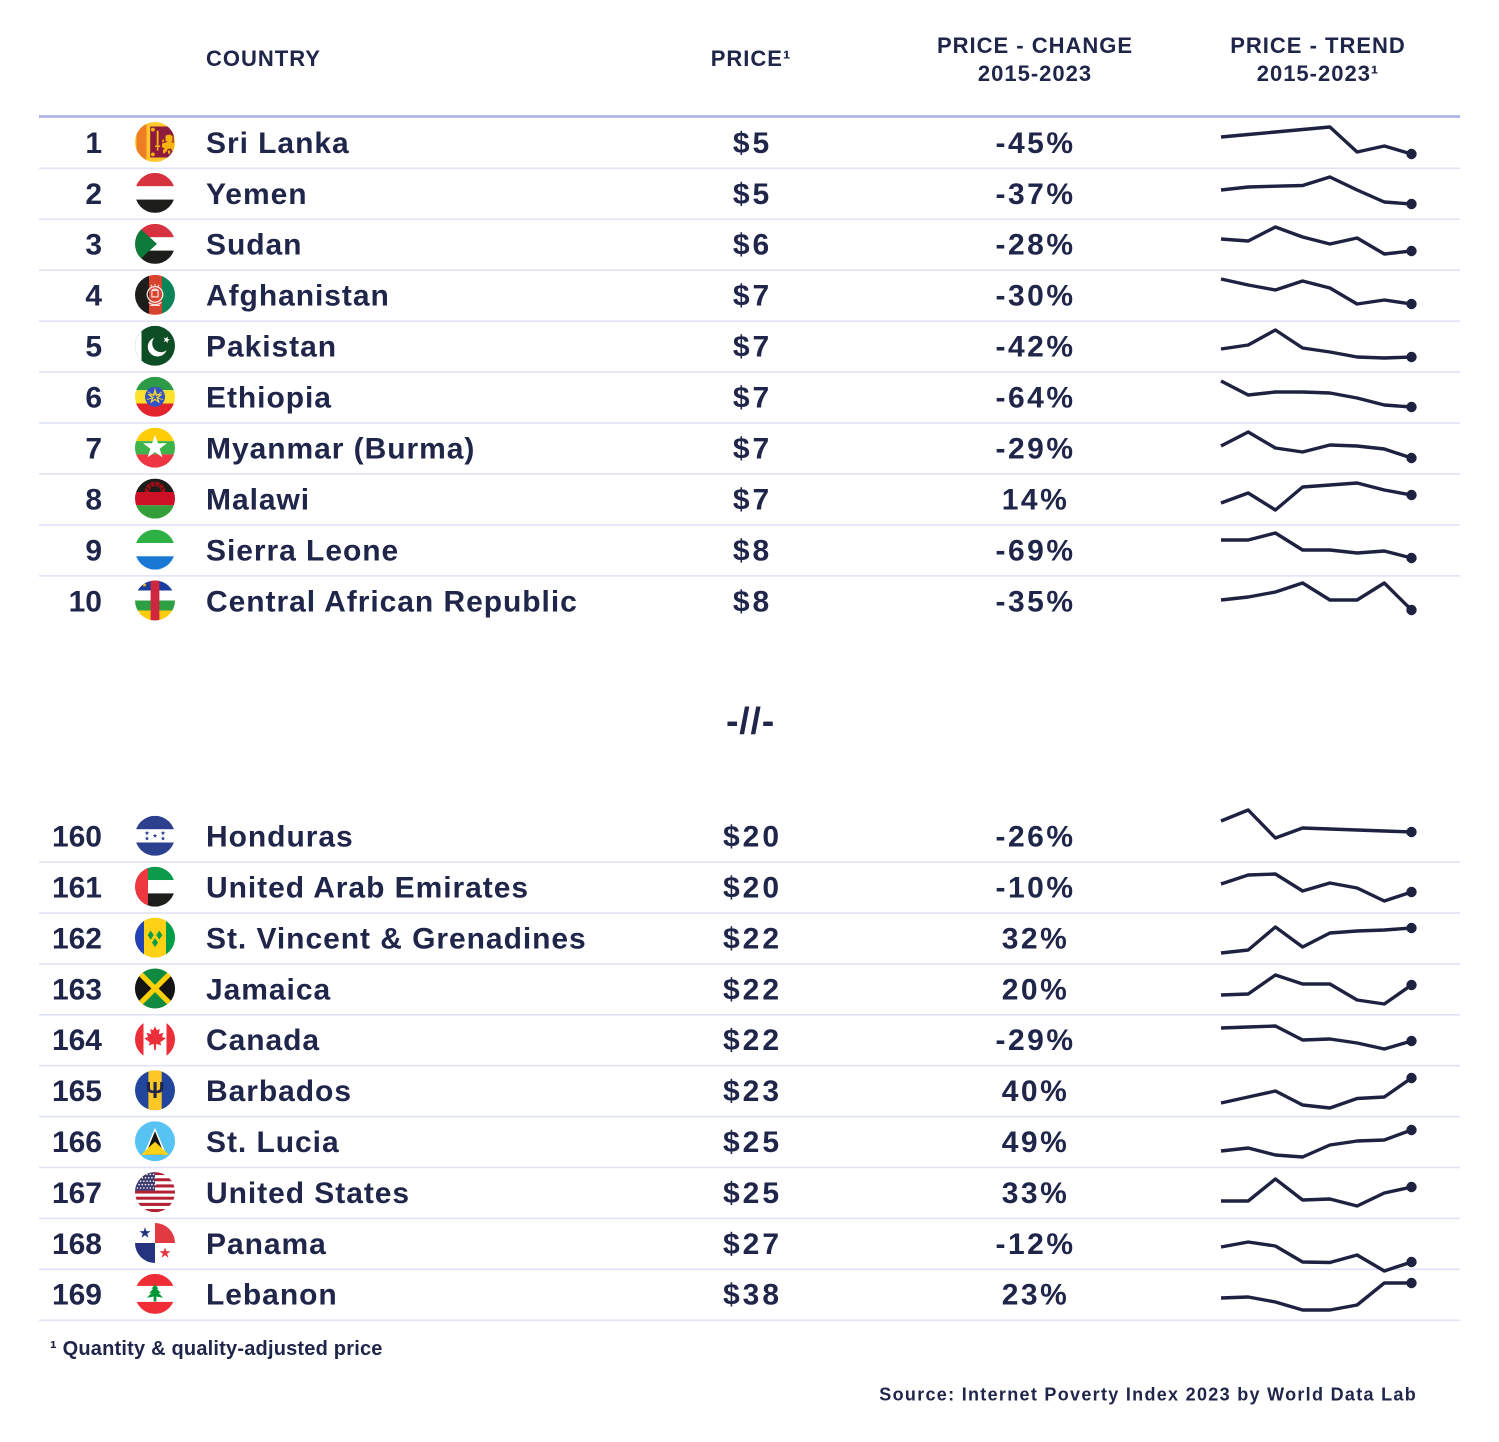 The width and height of the screenshot is (1499, 1442). Describe the element at coordinates (1035, 550) in the screenshot. I see `svg-text: -69%` at that location.